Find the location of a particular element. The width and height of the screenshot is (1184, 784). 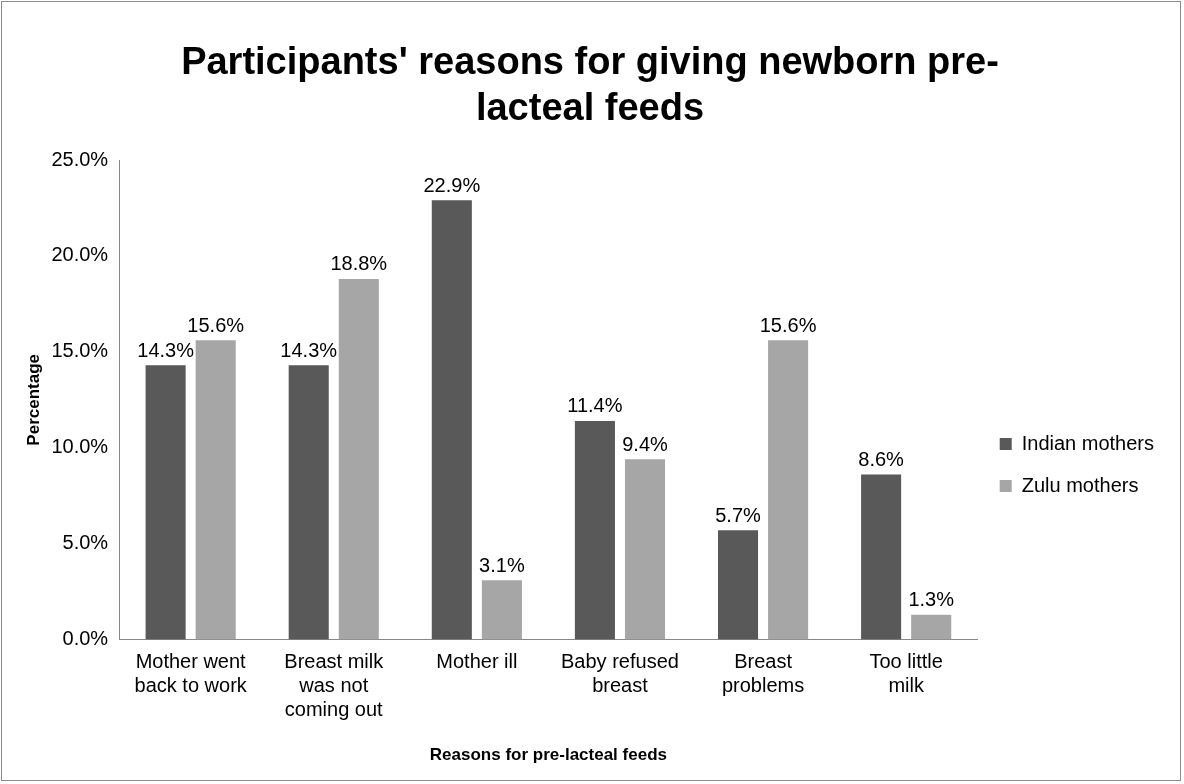

y-tick-label: 25.0% is located at coordinates (80, 158).